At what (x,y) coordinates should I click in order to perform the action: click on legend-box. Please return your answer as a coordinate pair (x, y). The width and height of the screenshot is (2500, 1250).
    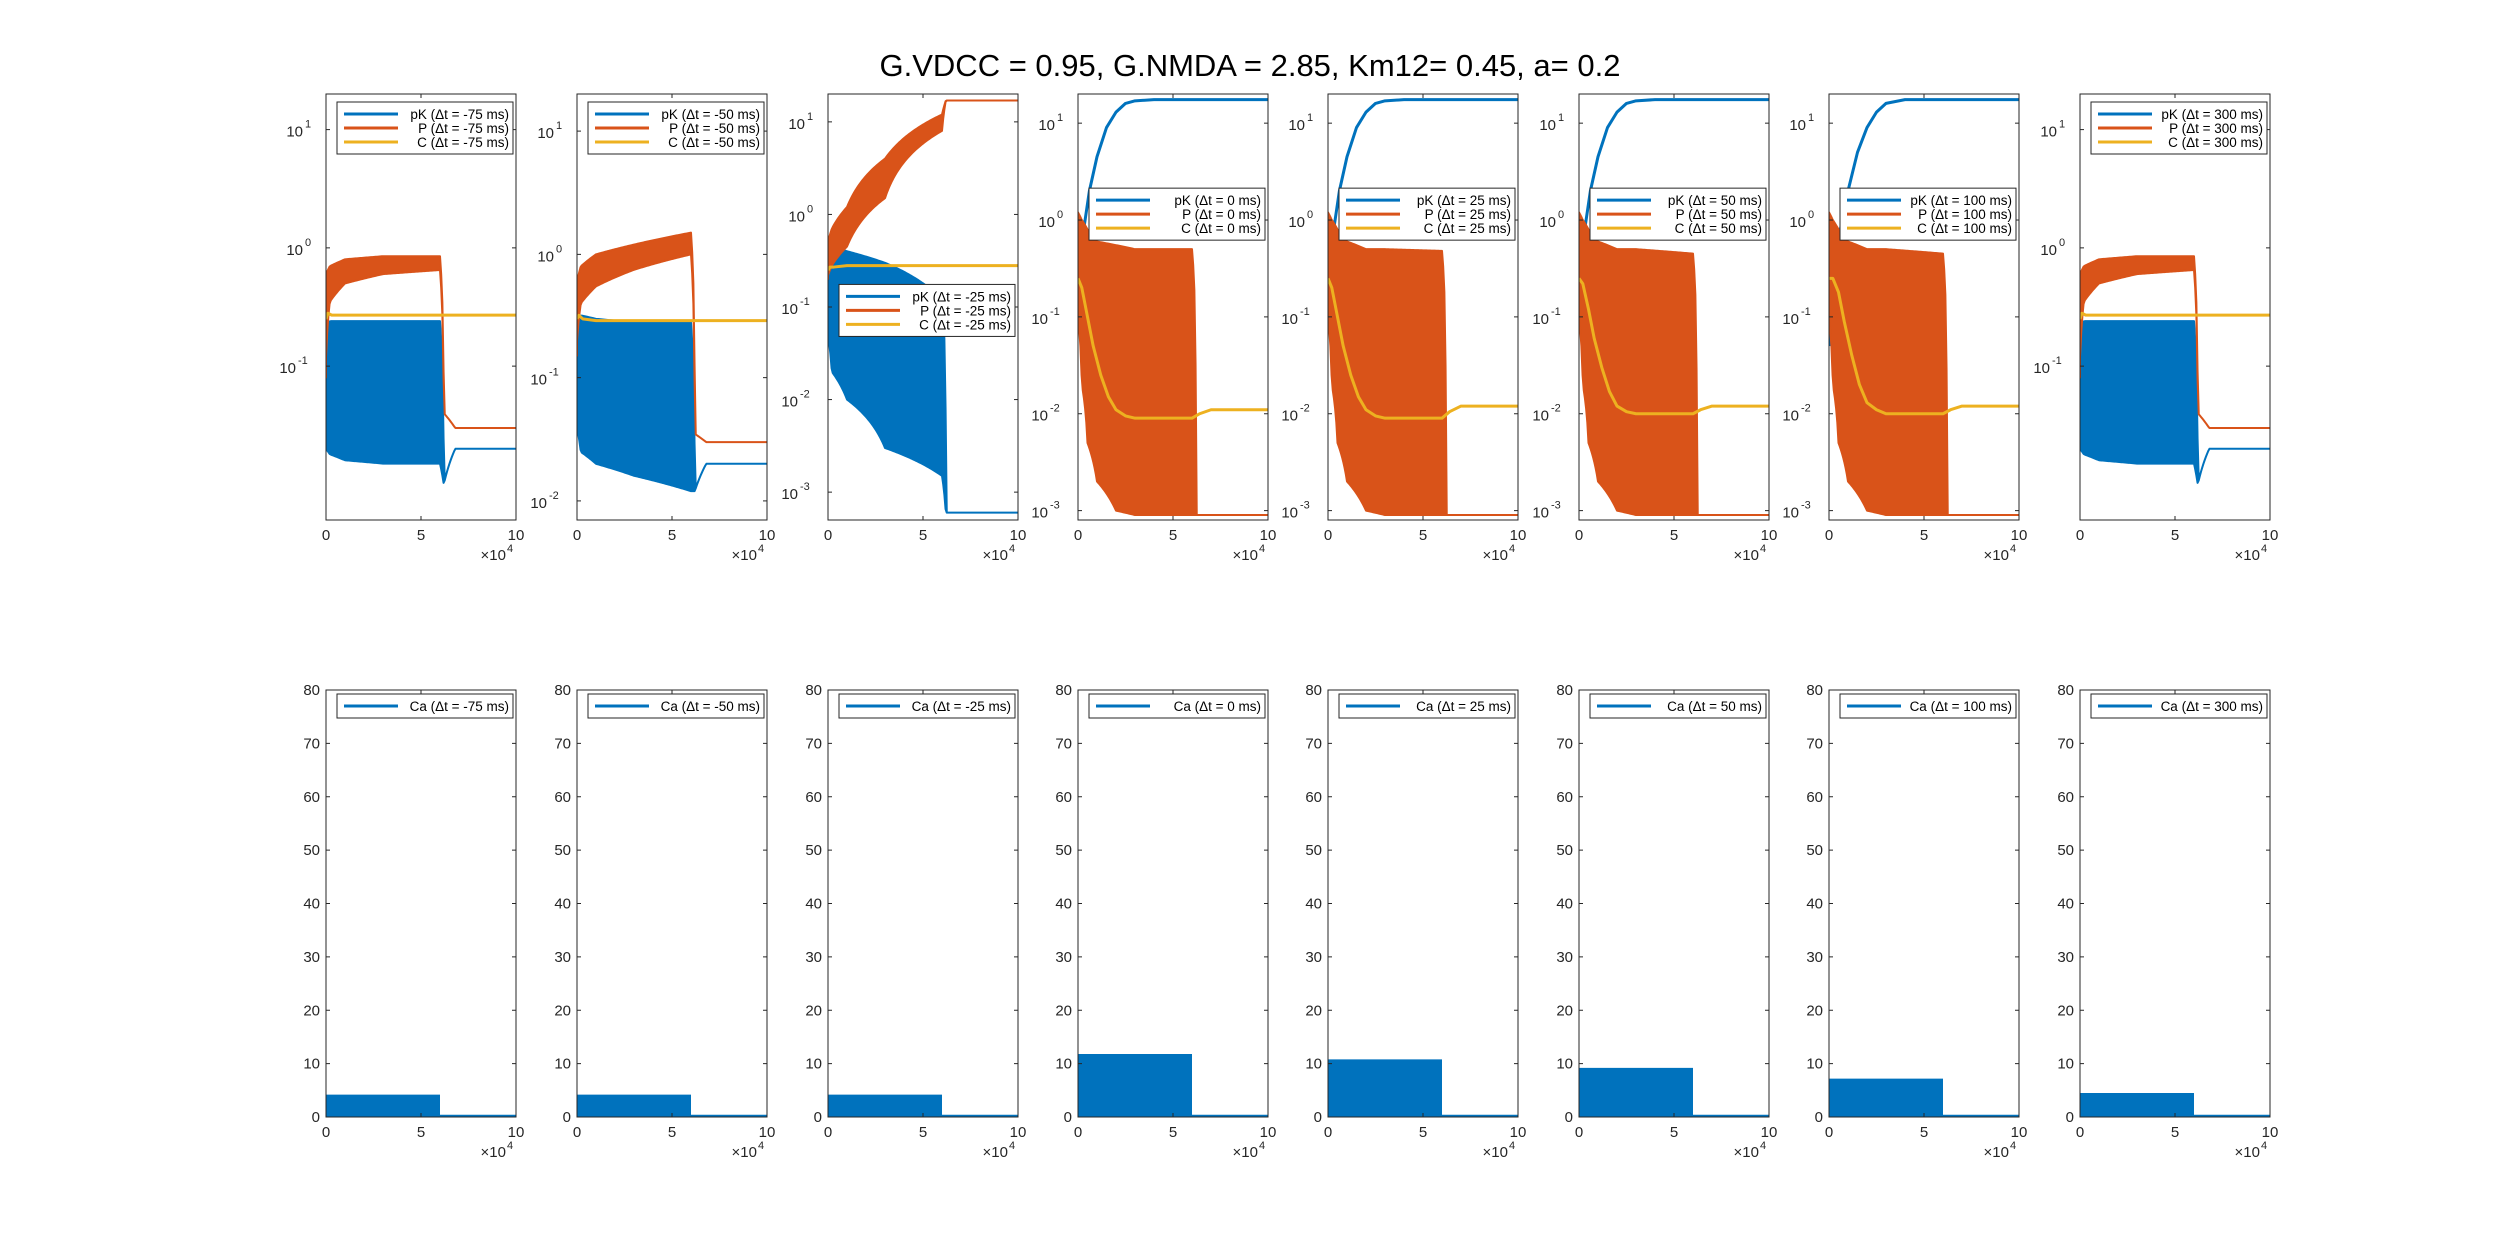
    Looking at the image, I should click on (1928, 706).